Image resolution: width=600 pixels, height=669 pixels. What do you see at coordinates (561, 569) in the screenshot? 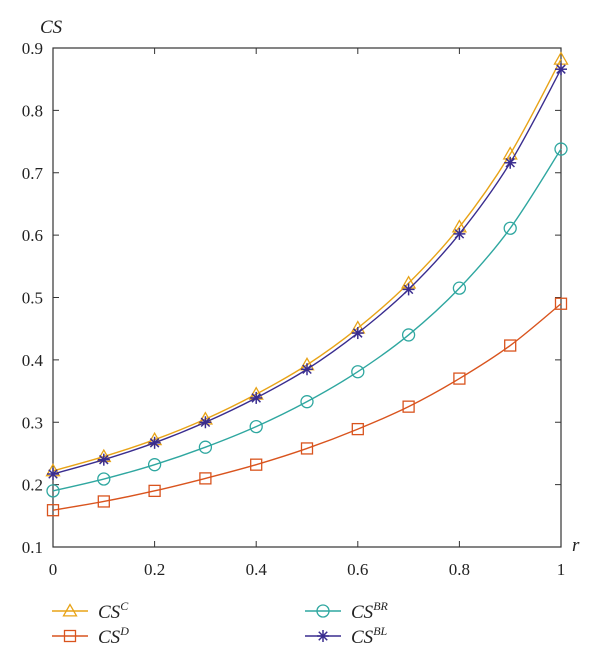
I see `x-tick-label: 1` at bounding box center [561, 569].